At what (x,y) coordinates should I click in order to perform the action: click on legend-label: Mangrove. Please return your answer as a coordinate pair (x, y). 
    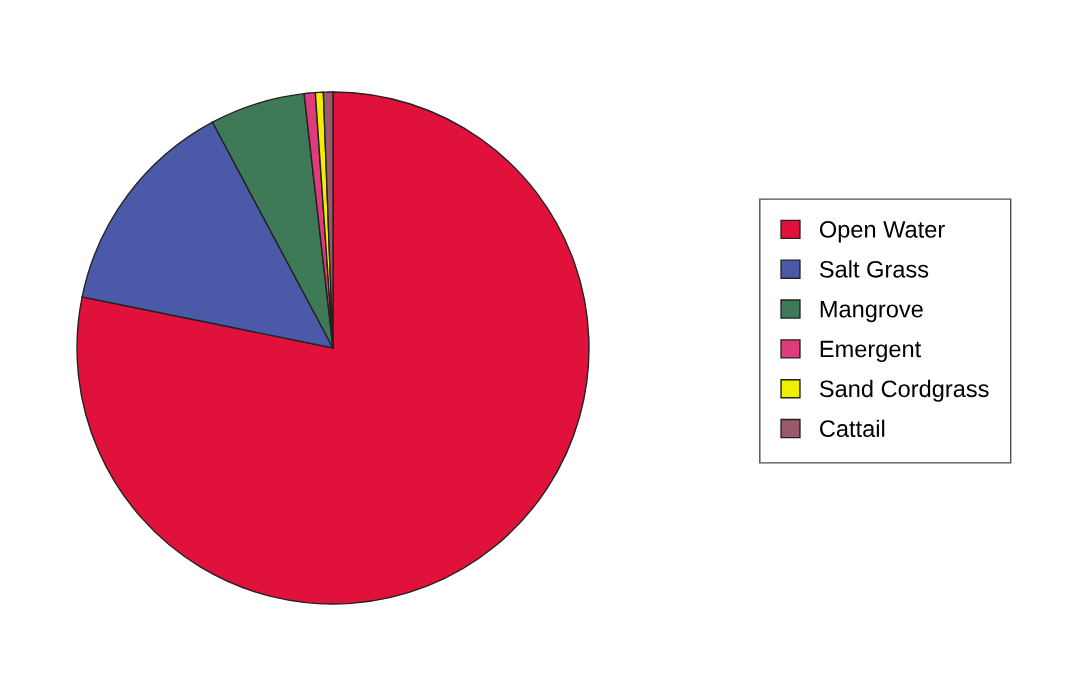
    Looking at the image, I should click on (871, 312).